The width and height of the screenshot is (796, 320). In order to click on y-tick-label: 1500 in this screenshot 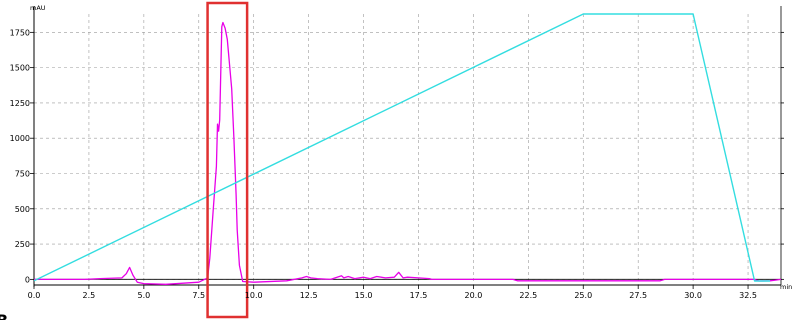, I will do `click(20, 68)`.